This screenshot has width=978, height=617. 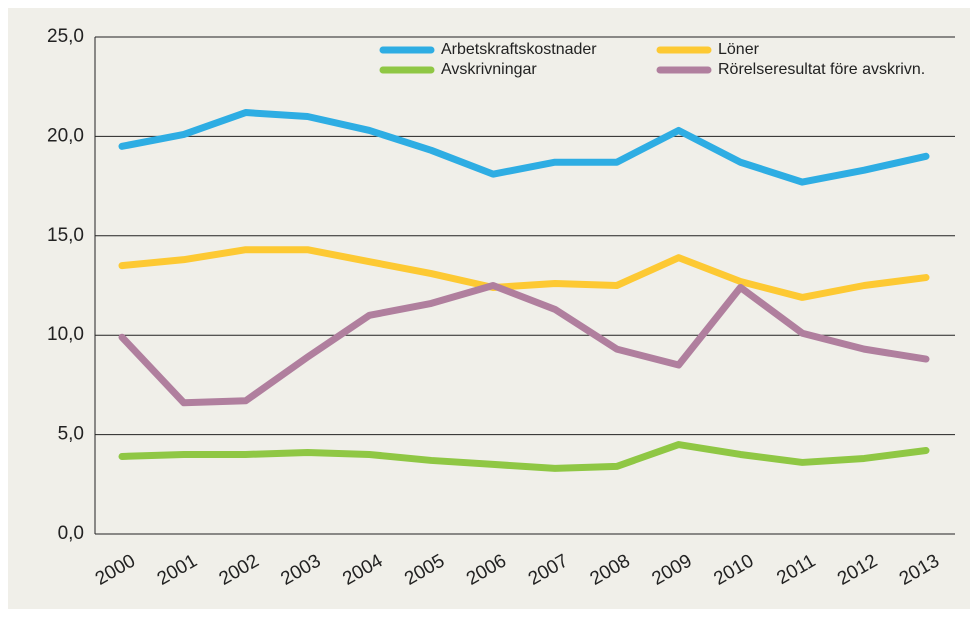 What do you see at coordinates (65, 334) in the screenshot?
I see `y-tick-label: 10,0` at bounding box center [65, 334].